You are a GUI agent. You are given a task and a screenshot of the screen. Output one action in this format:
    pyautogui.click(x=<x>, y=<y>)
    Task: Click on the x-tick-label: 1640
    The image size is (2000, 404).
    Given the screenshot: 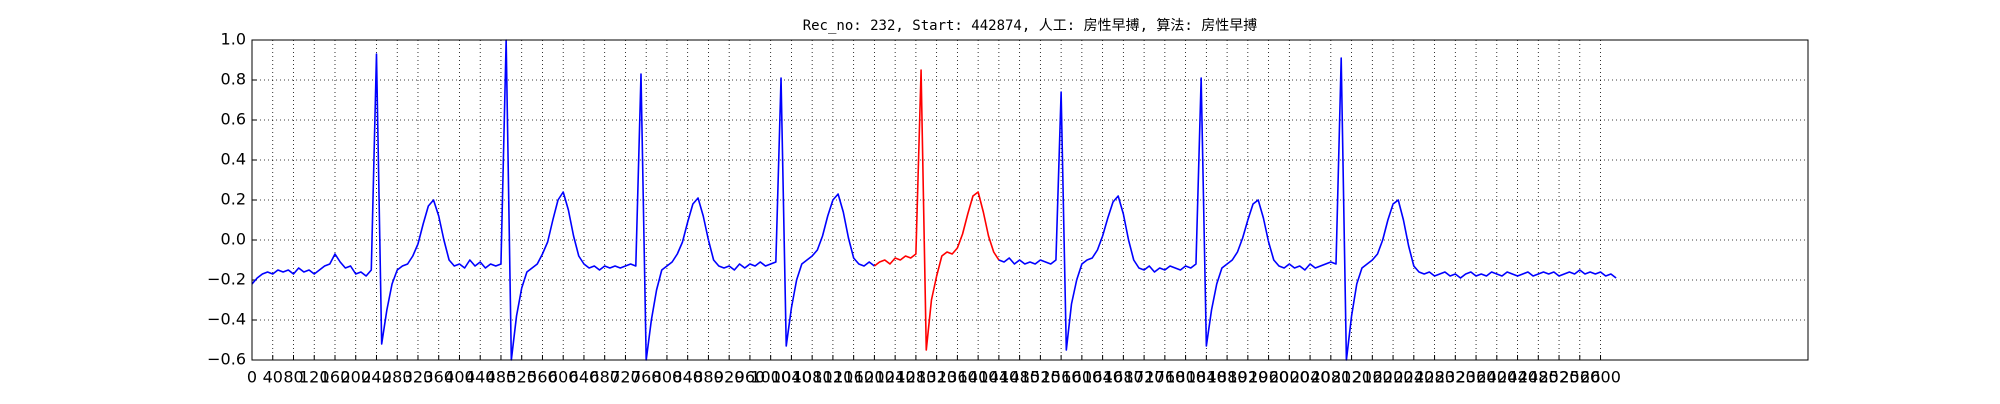 What is the action you would take?
    pyautogui.click(x=1102, y=377)
    